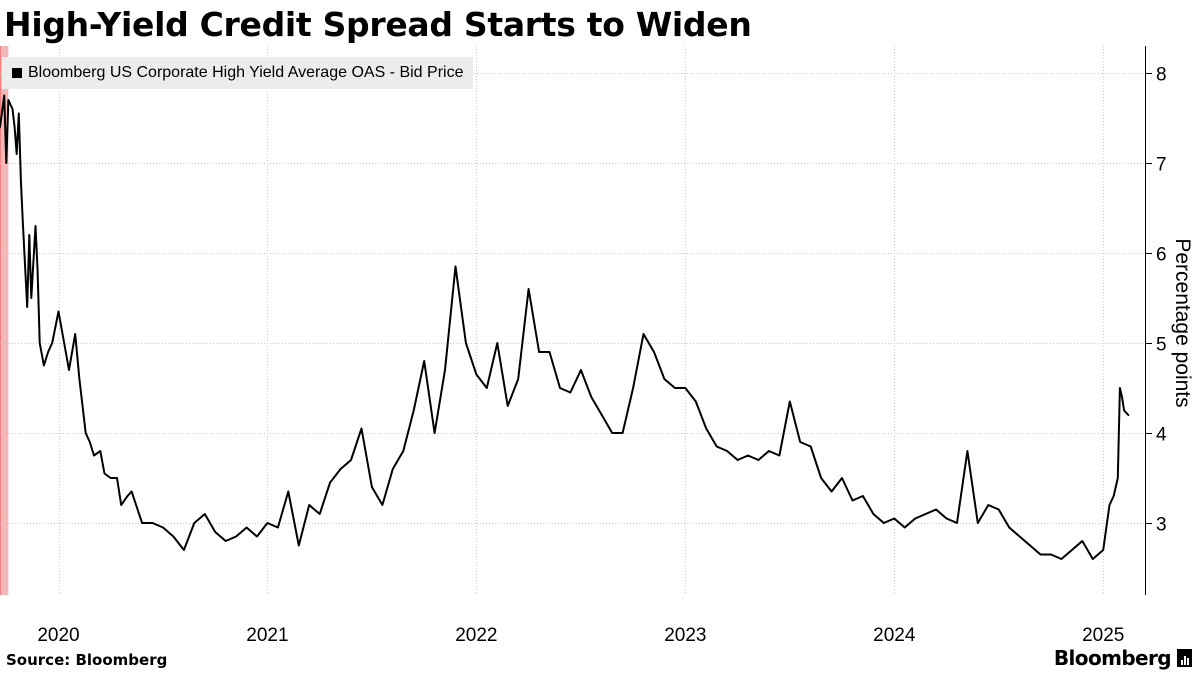 The width and height of the screenshot is (1200, 675). I want to click on y-tick-label: 5, so click(1161, 345).